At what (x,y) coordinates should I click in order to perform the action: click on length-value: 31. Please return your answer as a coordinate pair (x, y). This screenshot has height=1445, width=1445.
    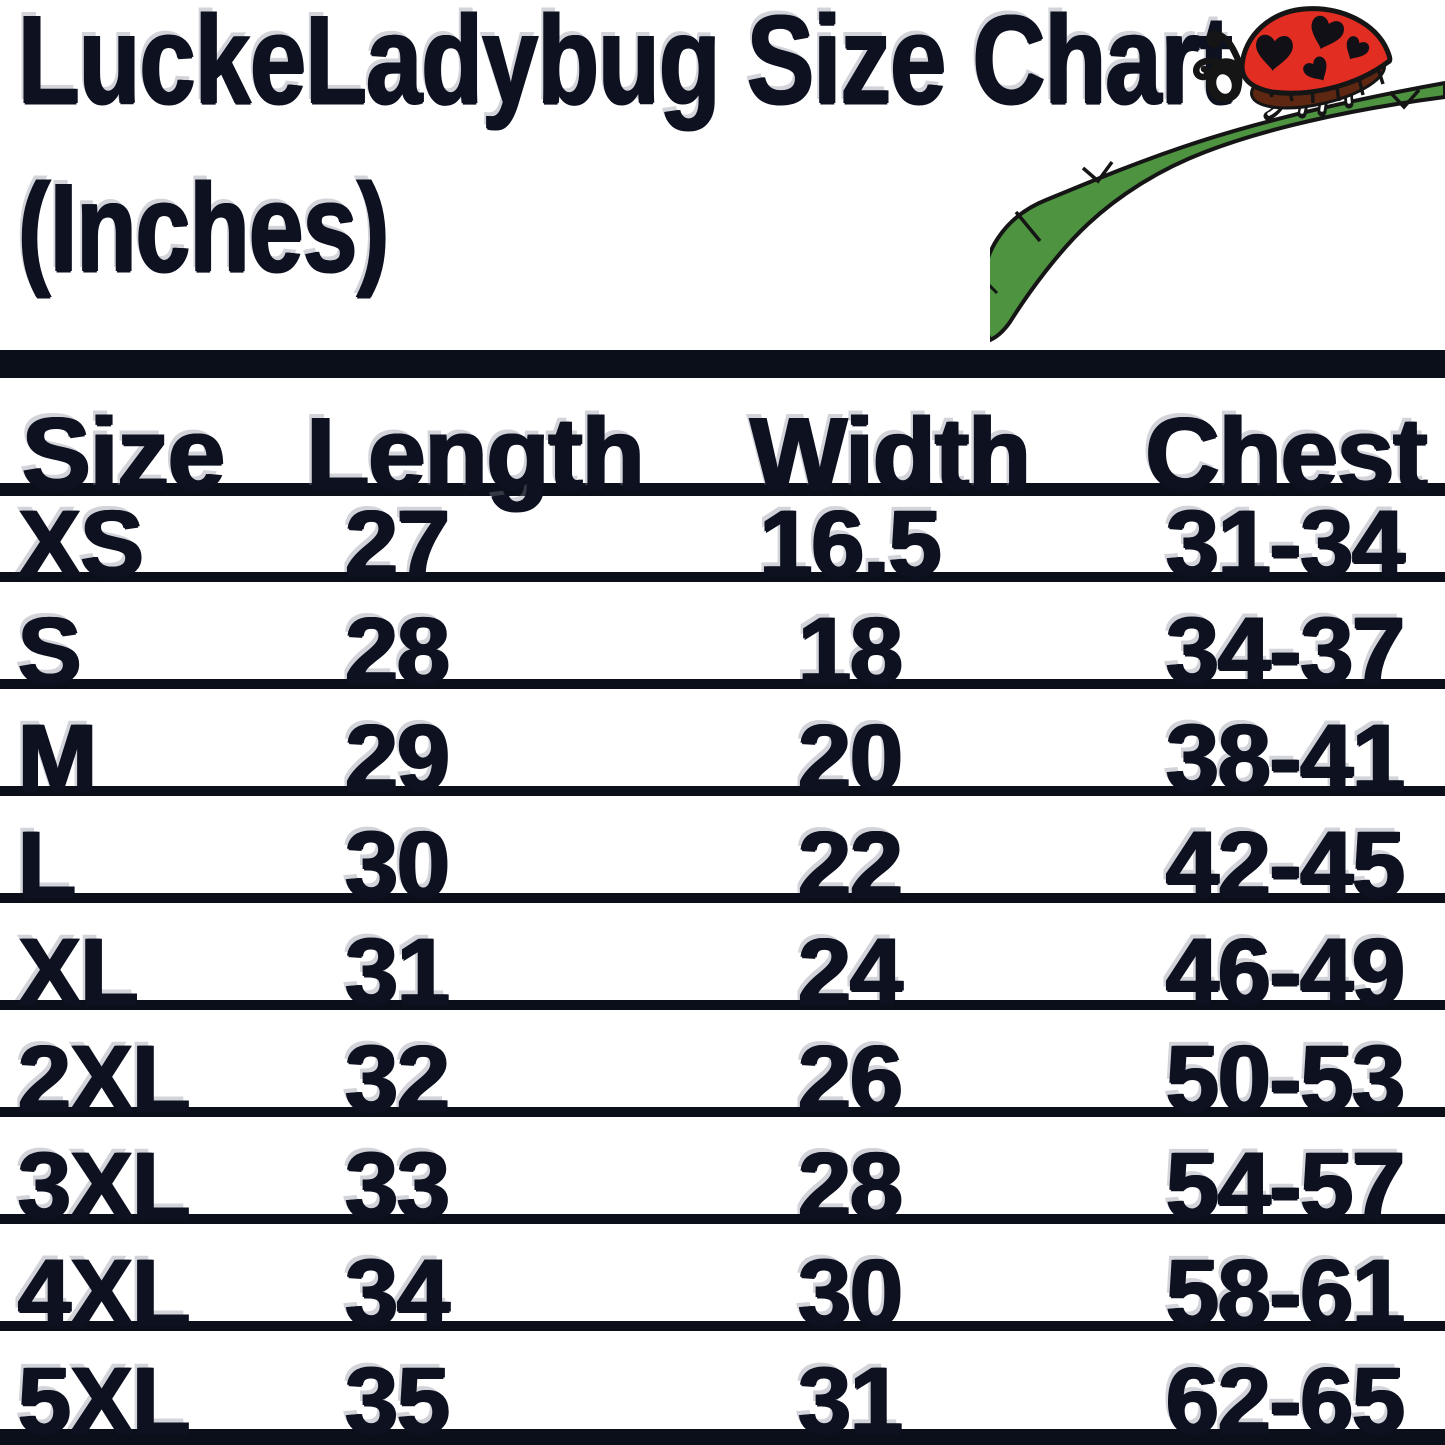
    Looking at the image, I should click on (397, 972).